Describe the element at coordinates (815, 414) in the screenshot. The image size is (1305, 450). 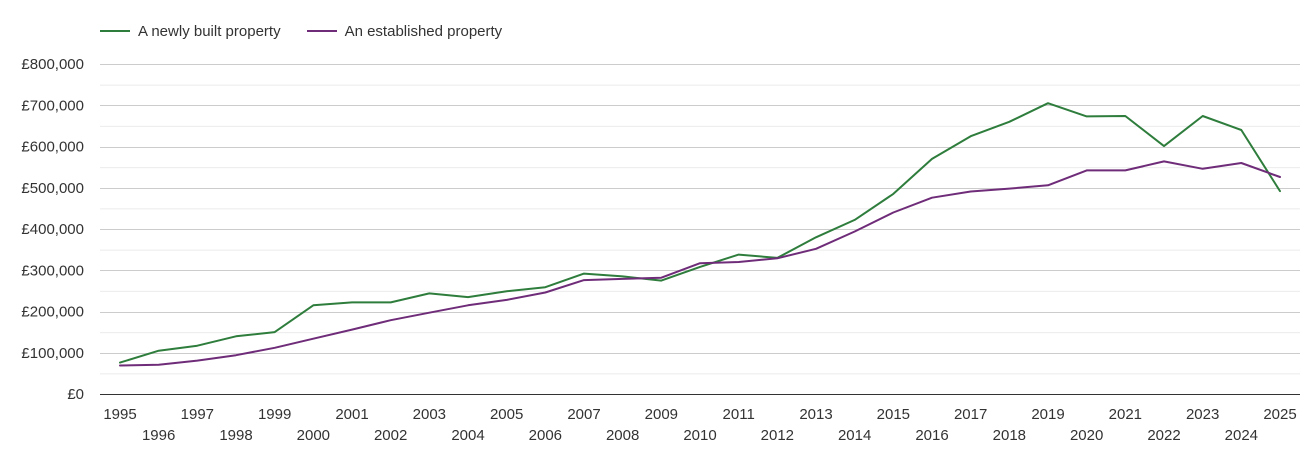
I see `x-tick-label: 2013` at that location.